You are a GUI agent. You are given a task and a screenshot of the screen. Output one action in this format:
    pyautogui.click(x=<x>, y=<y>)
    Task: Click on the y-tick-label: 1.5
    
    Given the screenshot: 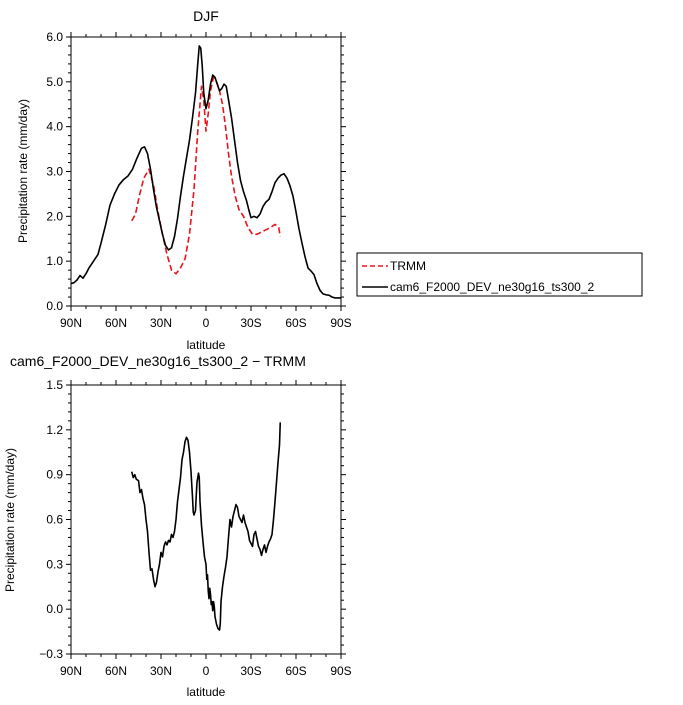 What is the action you would take?
    pyautogui.click(x=54, y=385)
    